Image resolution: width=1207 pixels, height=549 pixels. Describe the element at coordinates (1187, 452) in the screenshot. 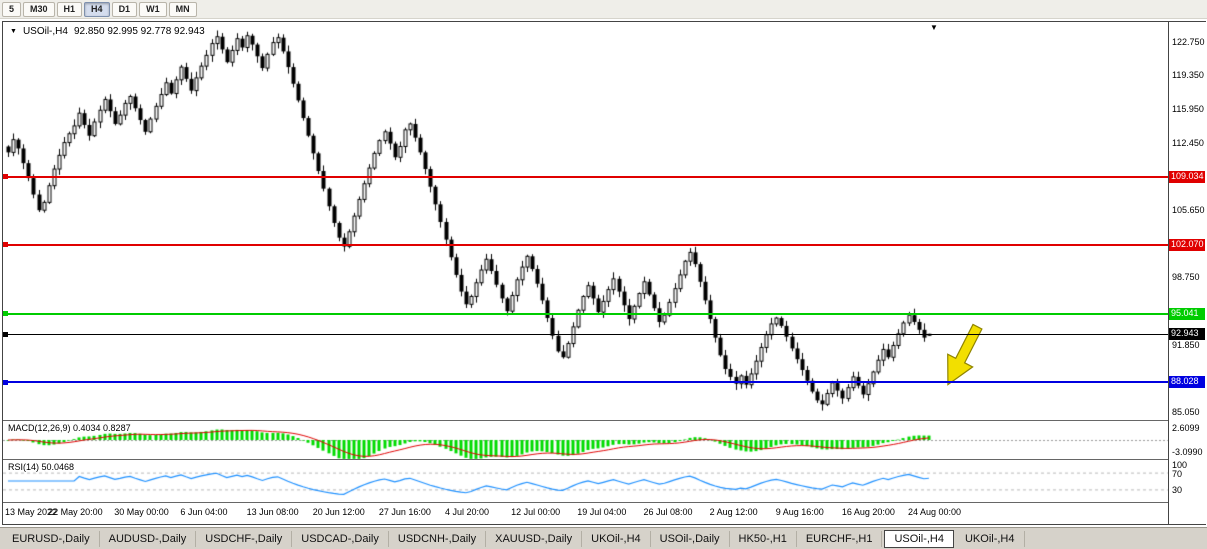

I see `macd-axis-min: -3.0990` at that location.